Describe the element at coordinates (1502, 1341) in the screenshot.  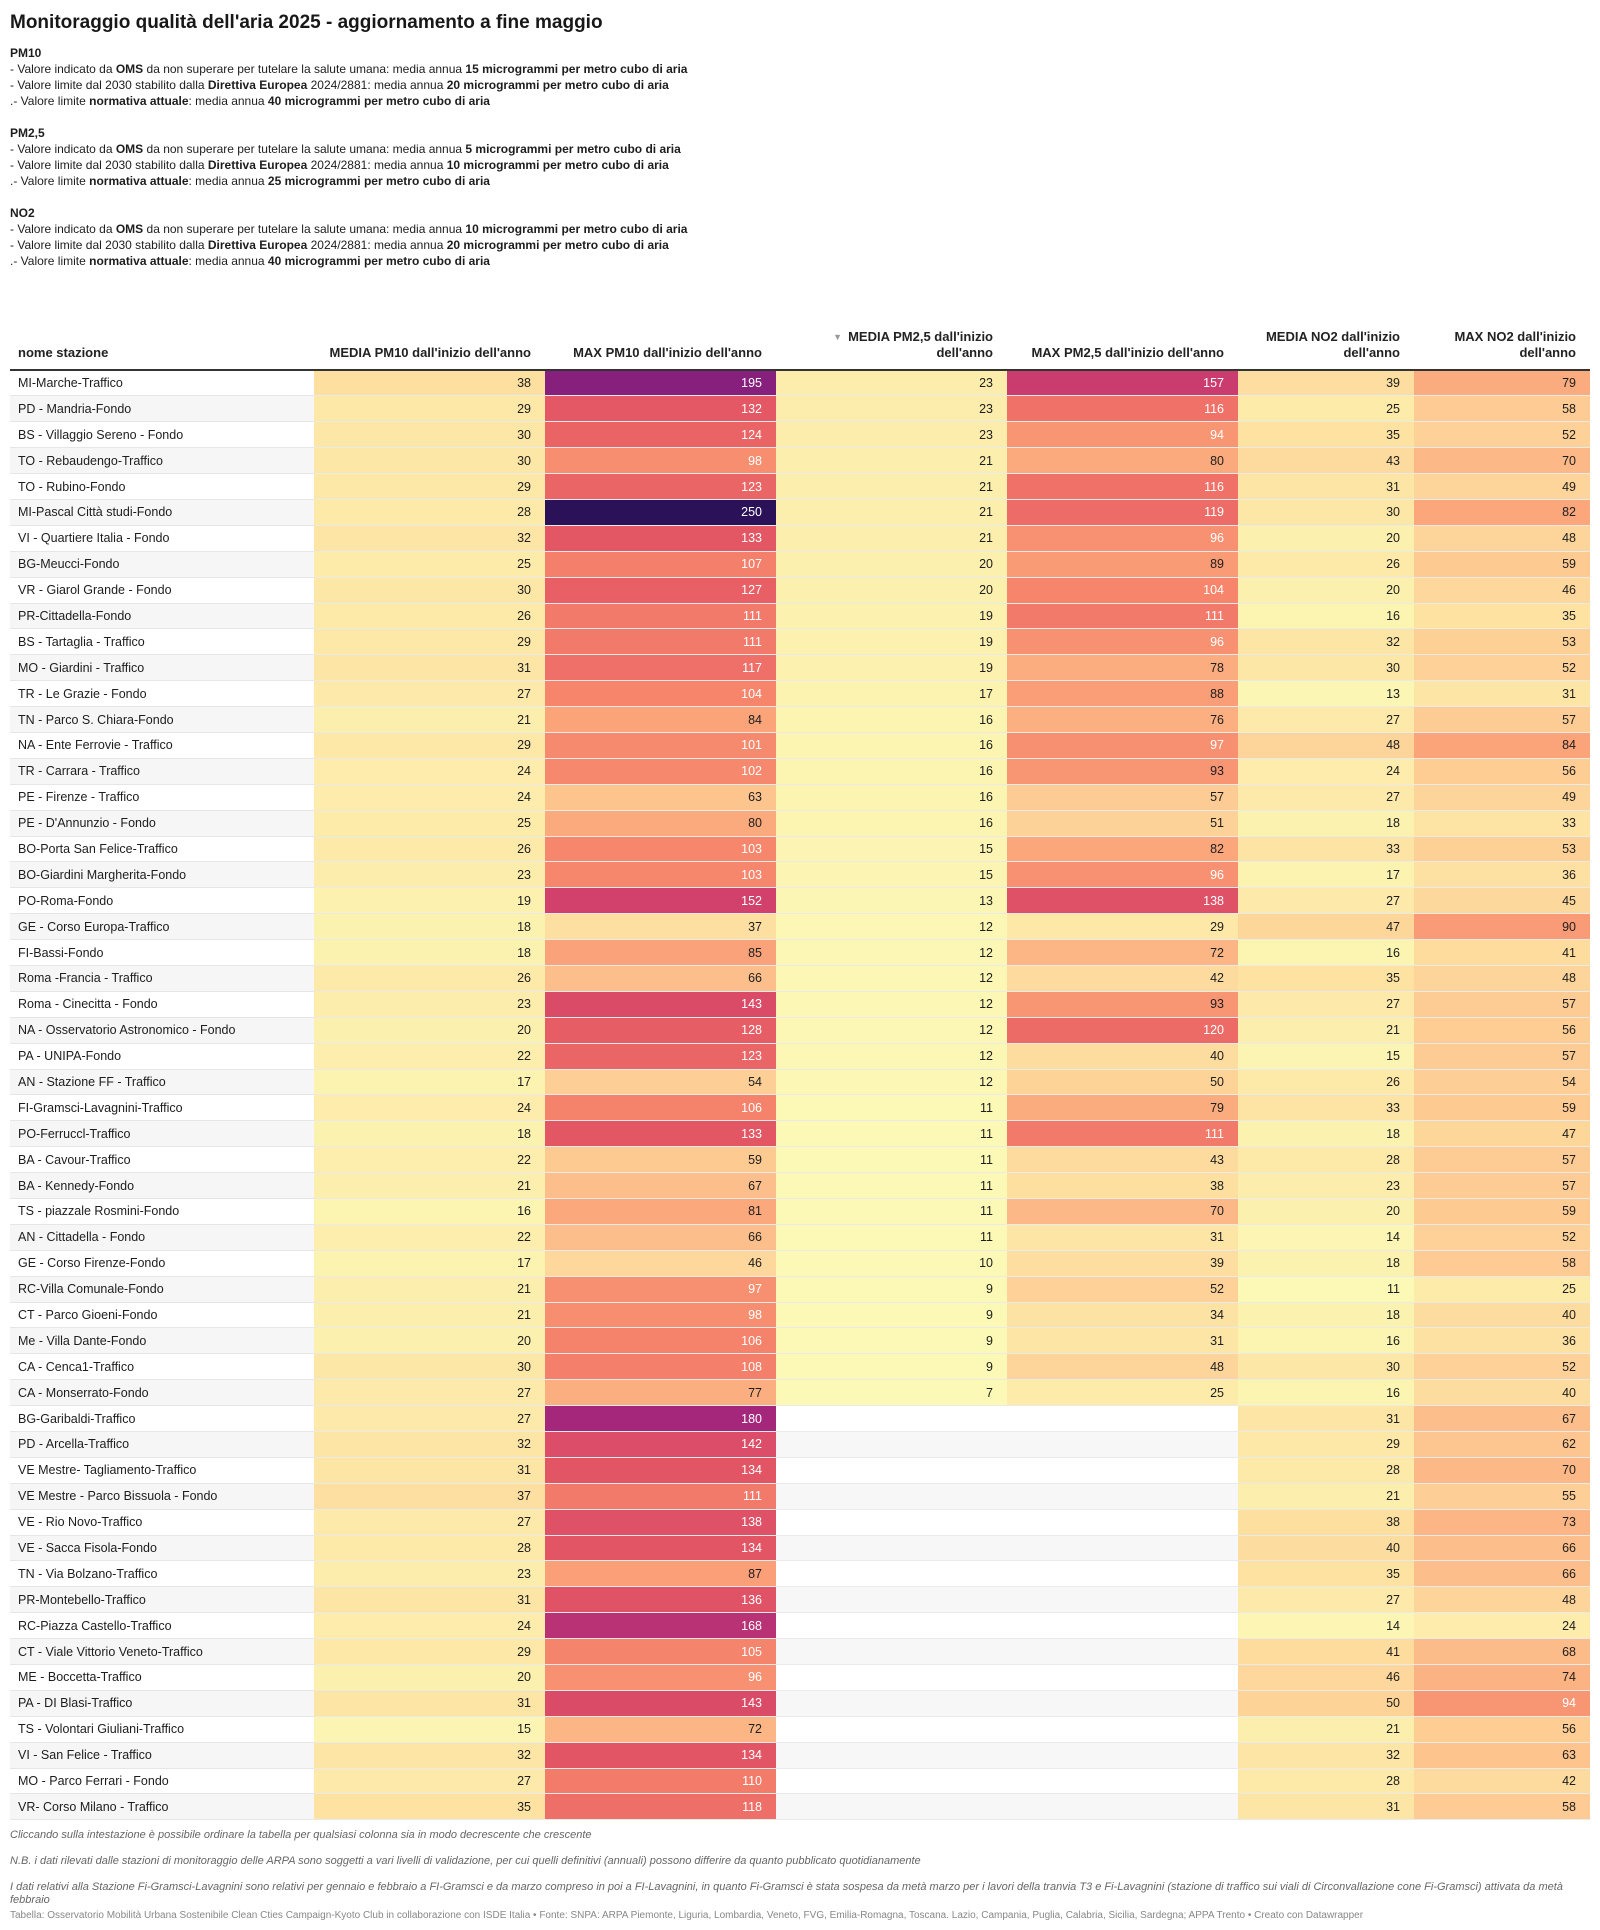
I see `value-cell: 36` at that location.